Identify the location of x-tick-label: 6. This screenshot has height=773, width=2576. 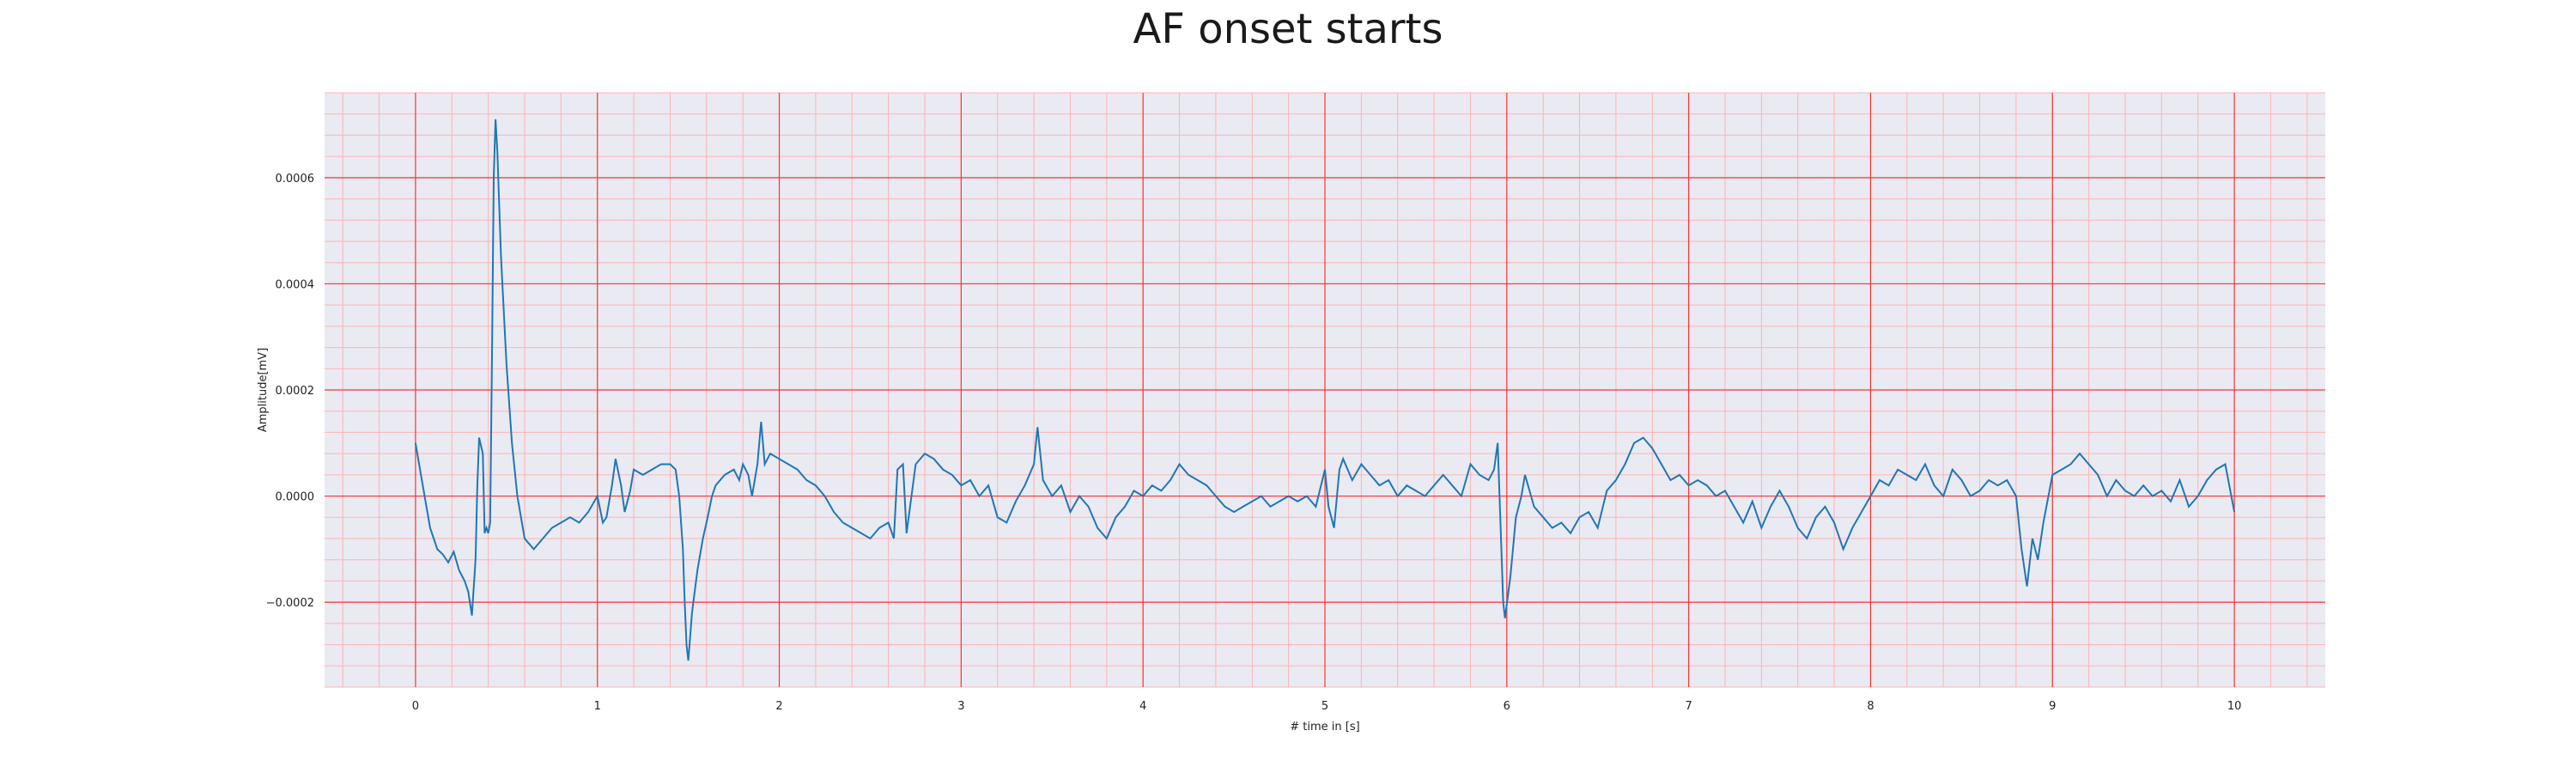
(1507, 706).